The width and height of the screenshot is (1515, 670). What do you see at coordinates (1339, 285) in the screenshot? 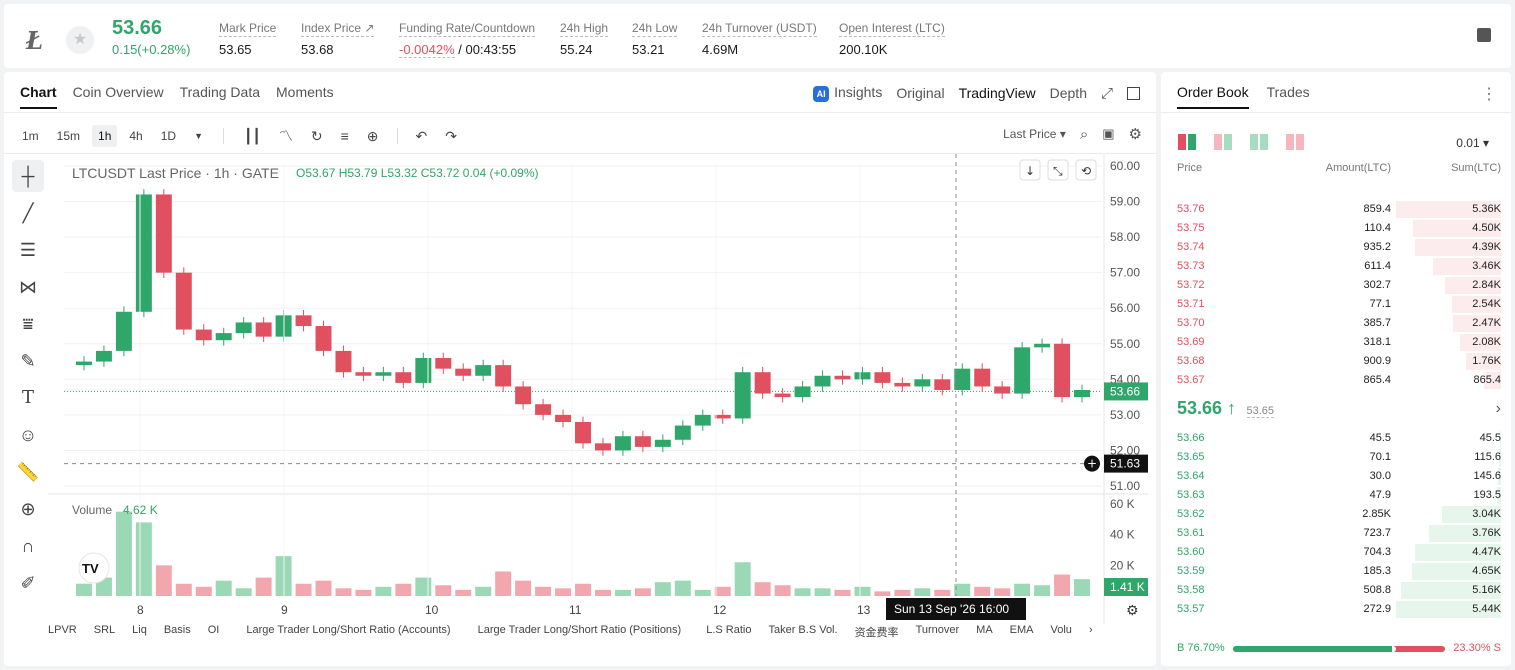
I see `ask-row: 53.72 302.7 2.84K` at bounding box center [1339, 285].